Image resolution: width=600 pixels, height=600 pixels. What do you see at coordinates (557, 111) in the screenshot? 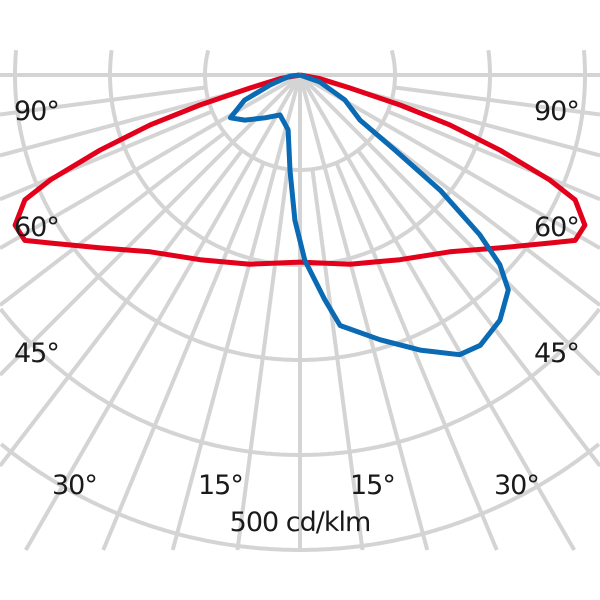
I see `angle-label-right-90: 90°` at bounding box center [557, 111].